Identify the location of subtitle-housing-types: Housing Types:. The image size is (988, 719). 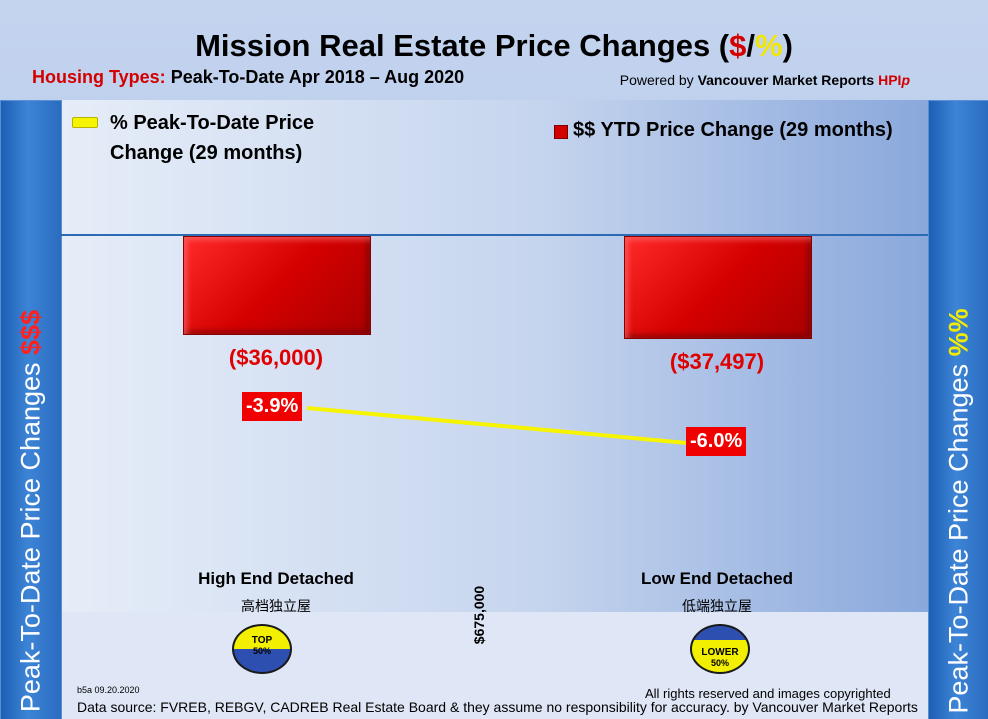
(99, 77).